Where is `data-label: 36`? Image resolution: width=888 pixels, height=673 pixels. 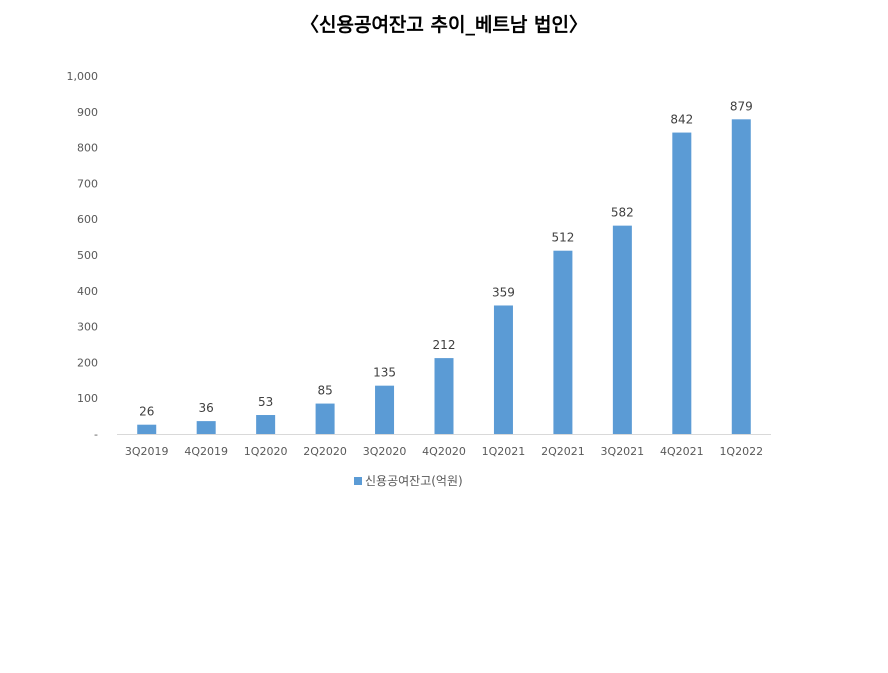
data-label: 36 is located at coordinates (206, 408).